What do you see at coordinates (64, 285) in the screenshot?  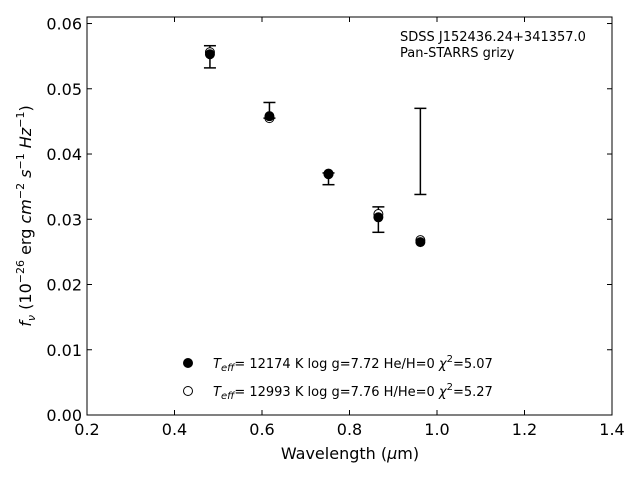 I see `y-tick-label: 0.02` at bounding box center [64, 285].